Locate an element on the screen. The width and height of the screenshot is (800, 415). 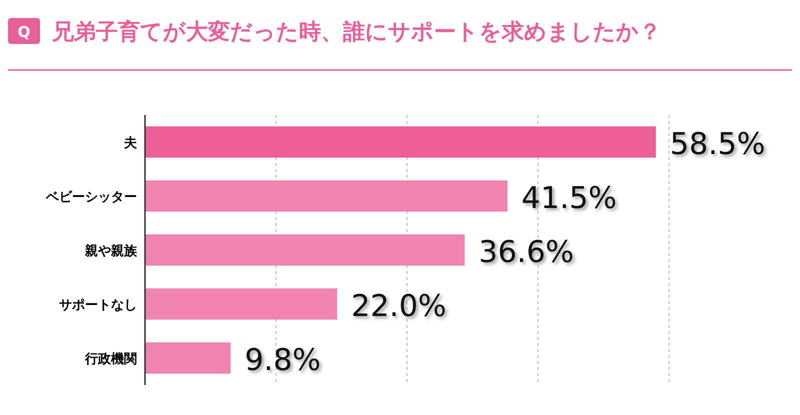
data-label: 41.5% is located at coordinates (569, 198).